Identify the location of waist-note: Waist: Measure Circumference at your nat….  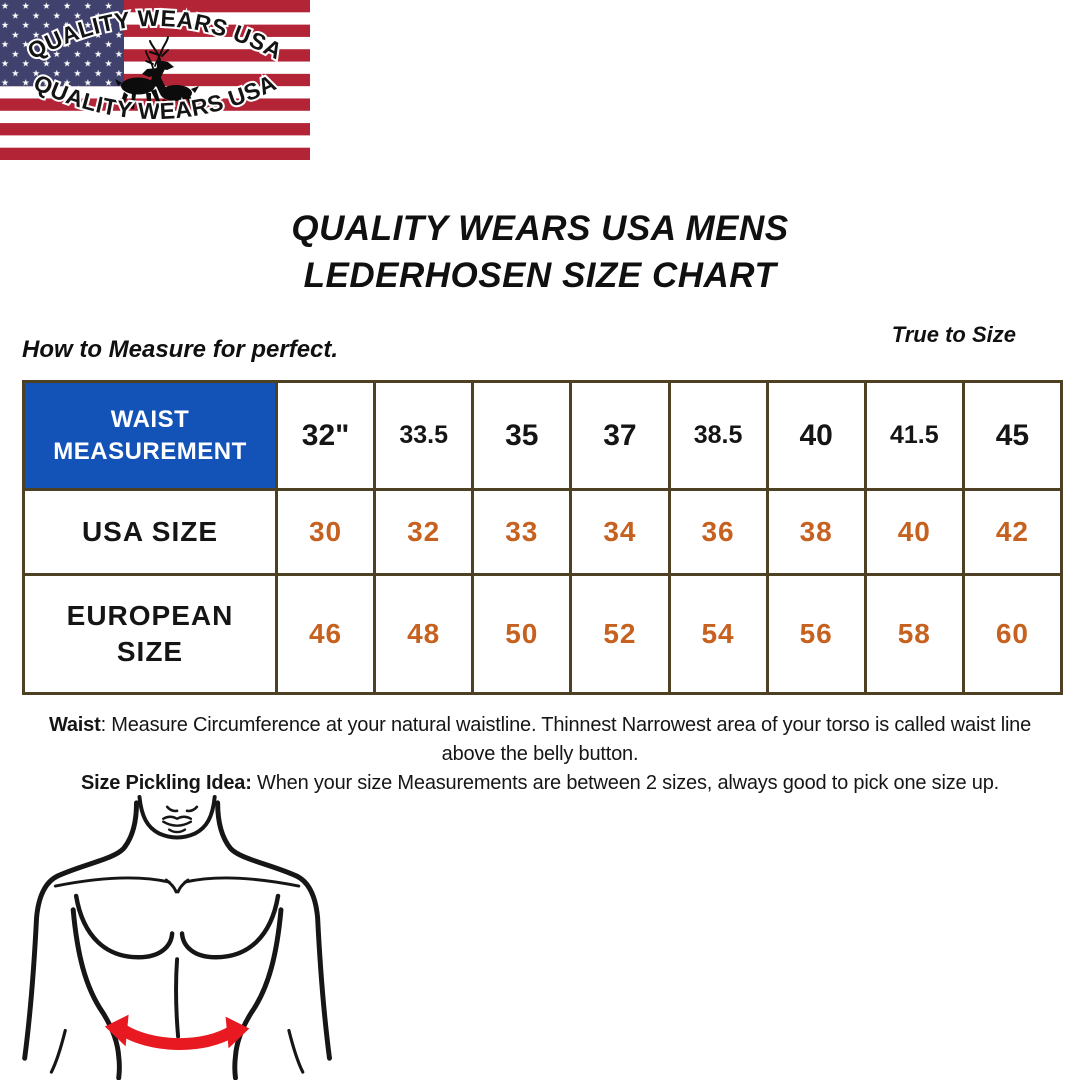
(540, 740).